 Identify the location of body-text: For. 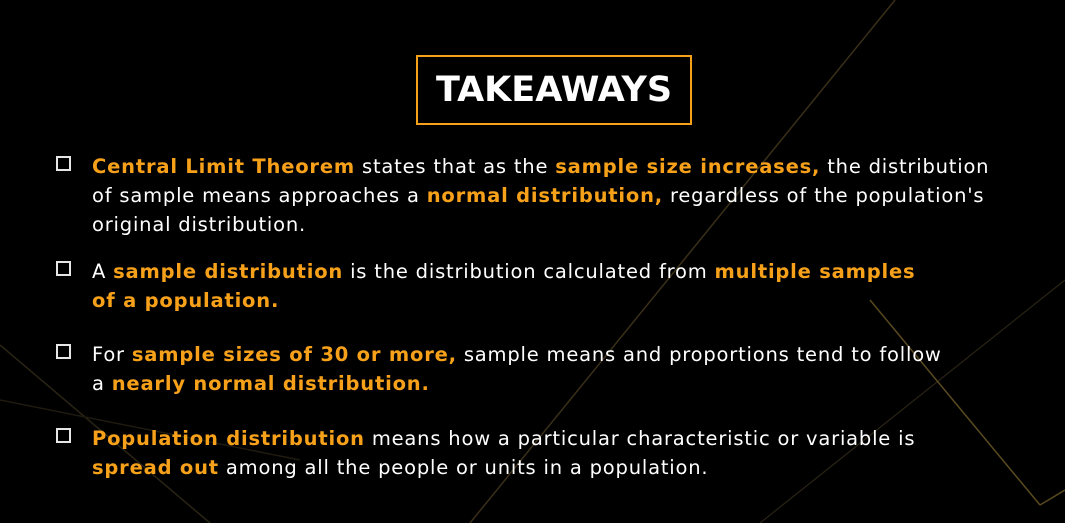
(112, 354).